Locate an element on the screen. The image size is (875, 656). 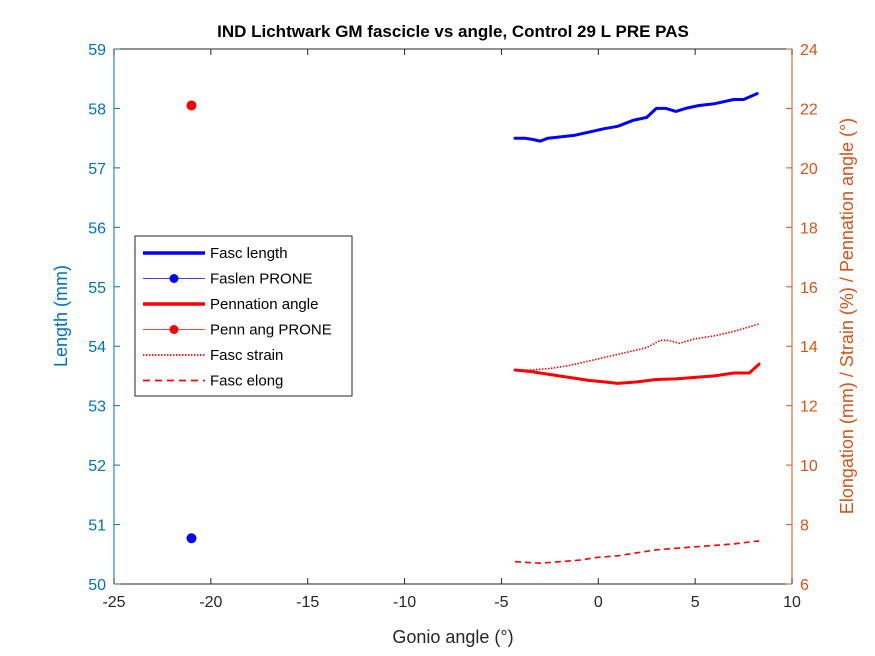
y-left-tick-label: 54 is located at coordinates (97, 347).